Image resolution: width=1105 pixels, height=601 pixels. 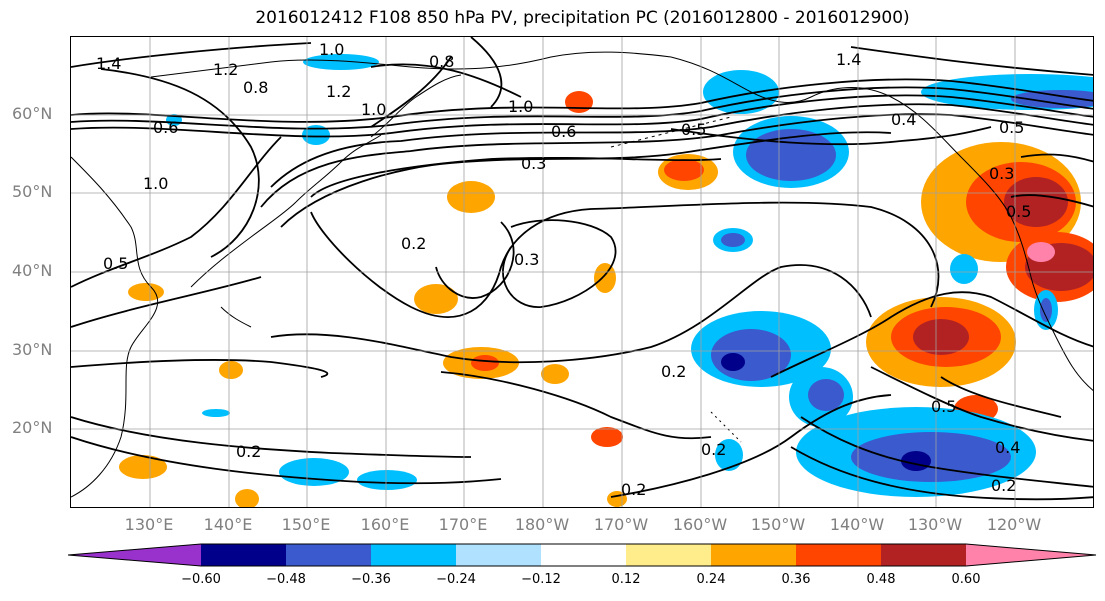 What do you see at coordinates (456, 579) in the screenshot?
I see `colorbar-tick: −0.24` at bounding box center [456, 579].